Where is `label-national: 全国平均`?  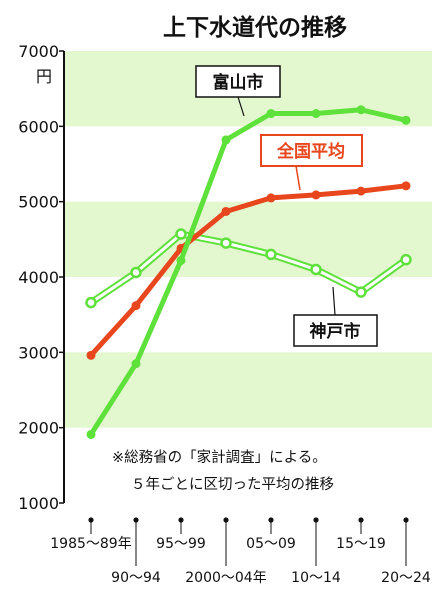
label-national: 全国平均 is located at coordinates (311, 162).